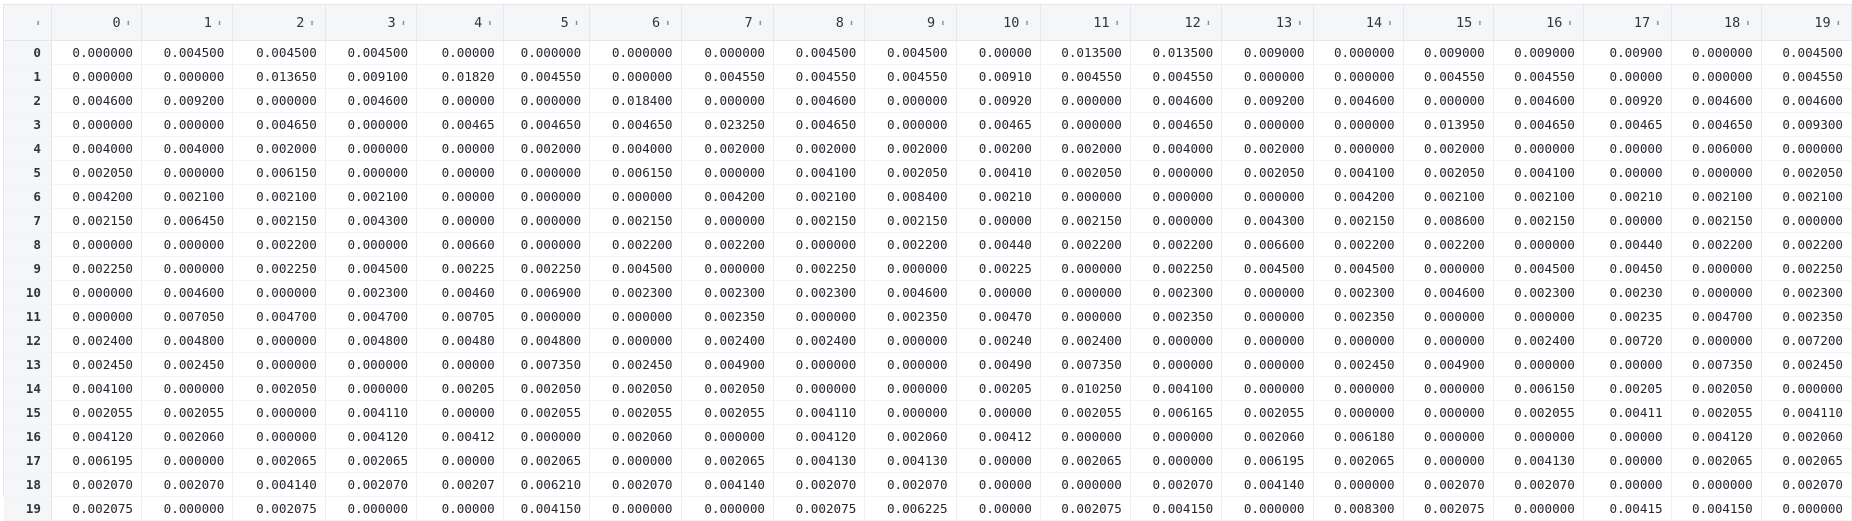 This screenshot has height=521, width=1852. Describe the element at coordinates (460, 23) in the screenshot. I see `column-header-4: 4 ⬍` at that location.